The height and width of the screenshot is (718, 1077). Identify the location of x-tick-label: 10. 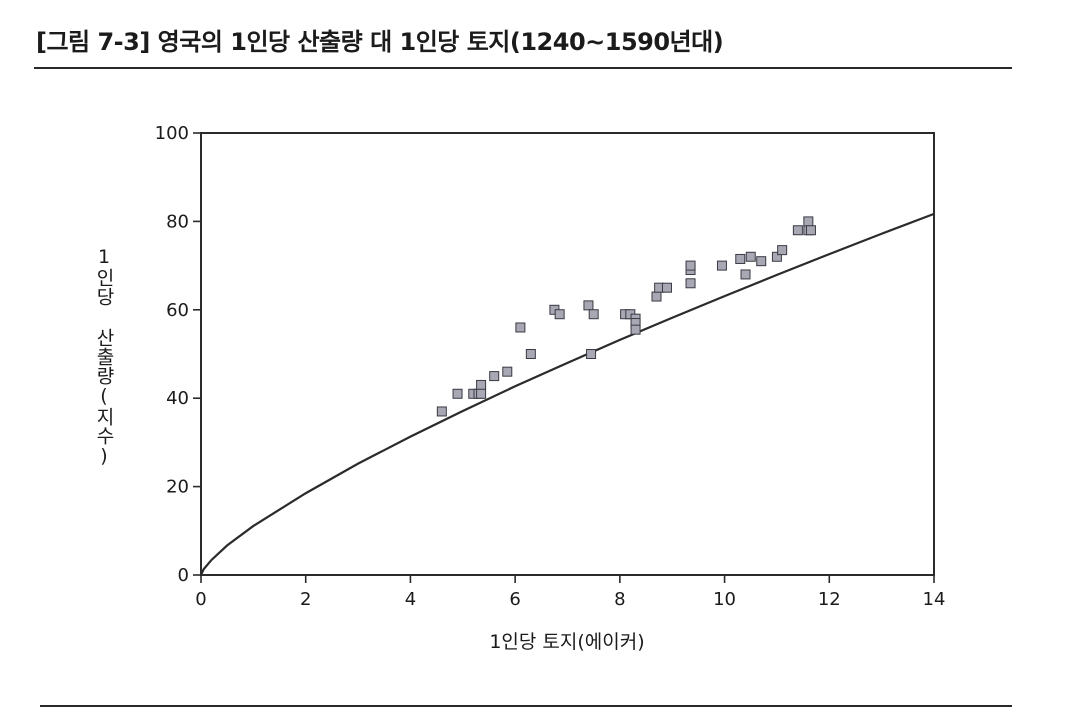
(724, 599).